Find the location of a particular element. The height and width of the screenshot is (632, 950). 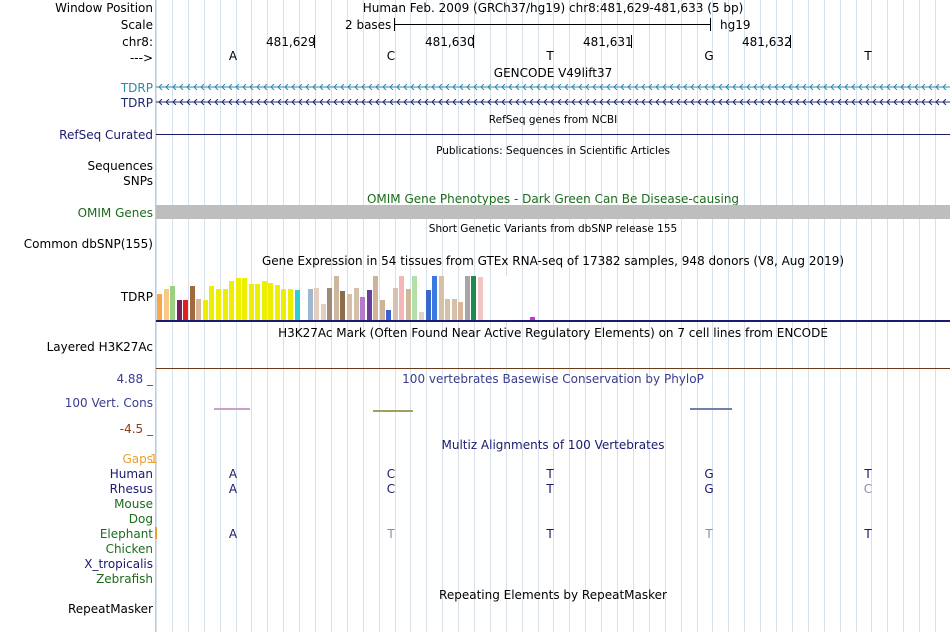

omim-track-label: OMIM Genes is located at coordinates (115, 213).